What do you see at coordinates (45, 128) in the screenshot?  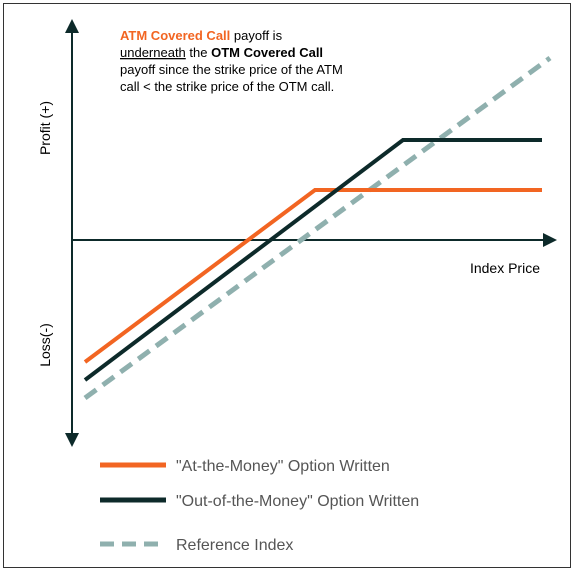 I see `profit-label: Profit (+)` at bounding box center [45, 128].